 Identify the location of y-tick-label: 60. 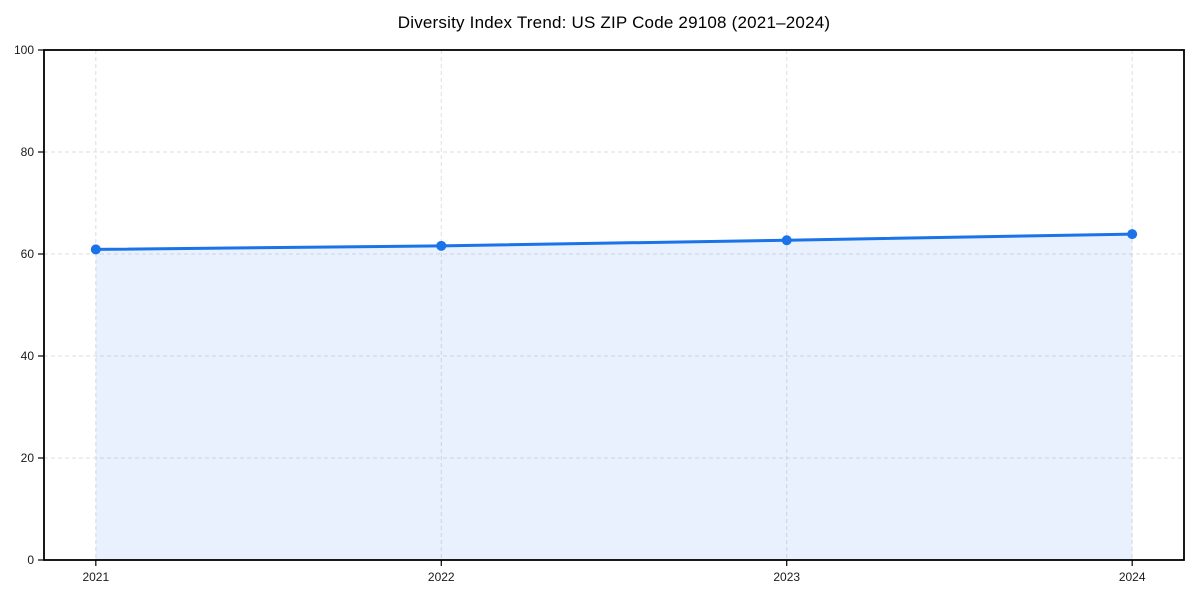
(28, 254).